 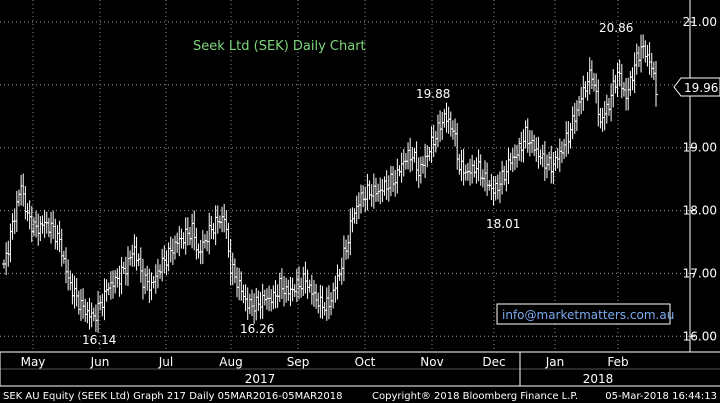 I want to click on x-month-label-1: Jun, so click(x=100, y=362).